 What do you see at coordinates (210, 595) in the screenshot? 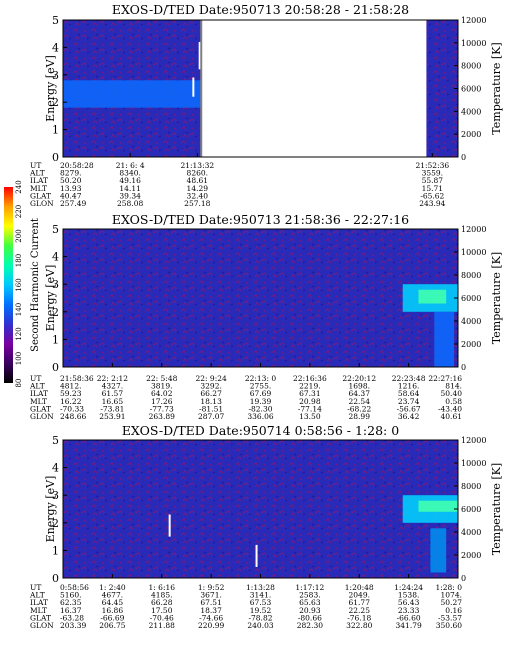
I see `table-cell: 3671.` at bounding box center [210, 595].